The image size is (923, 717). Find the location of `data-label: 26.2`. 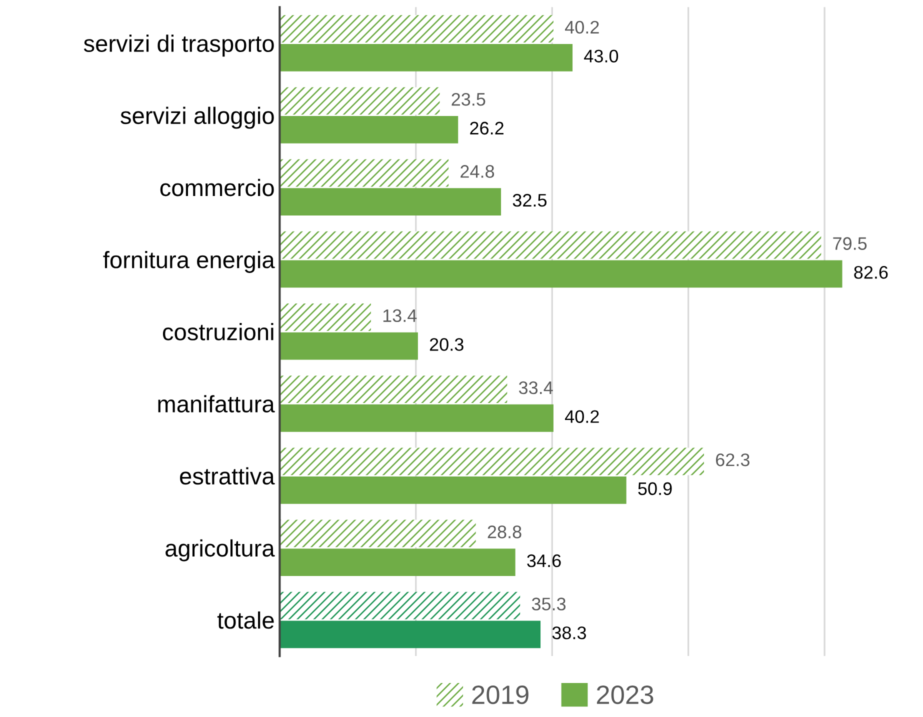

data-label: 26.2 is located at coordinates (487, 128).